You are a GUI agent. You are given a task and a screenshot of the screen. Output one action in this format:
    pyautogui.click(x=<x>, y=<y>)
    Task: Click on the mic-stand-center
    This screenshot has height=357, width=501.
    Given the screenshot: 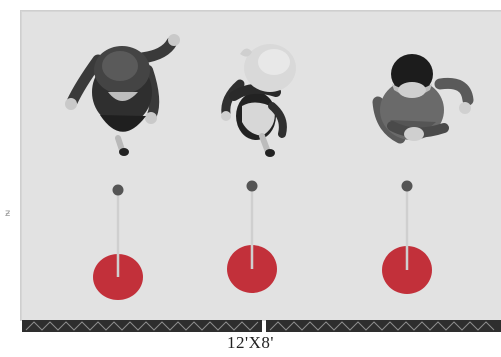 What is the action you would take?
    pyautogui.click(x=252, y=236)
    